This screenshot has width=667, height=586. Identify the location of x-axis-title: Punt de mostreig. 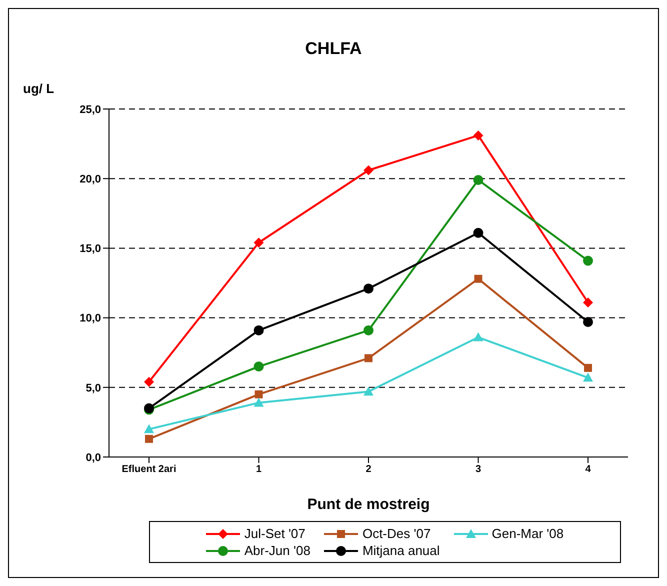
(368, 504).